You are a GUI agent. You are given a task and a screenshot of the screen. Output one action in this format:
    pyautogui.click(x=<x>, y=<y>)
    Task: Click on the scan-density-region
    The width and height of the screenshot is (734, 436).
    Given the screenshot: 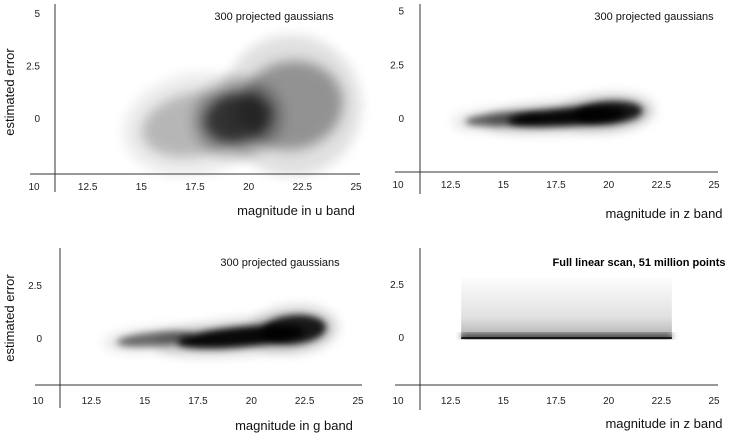 What is the action you would take?
    pyautogui.click(x=566, y=308)
    